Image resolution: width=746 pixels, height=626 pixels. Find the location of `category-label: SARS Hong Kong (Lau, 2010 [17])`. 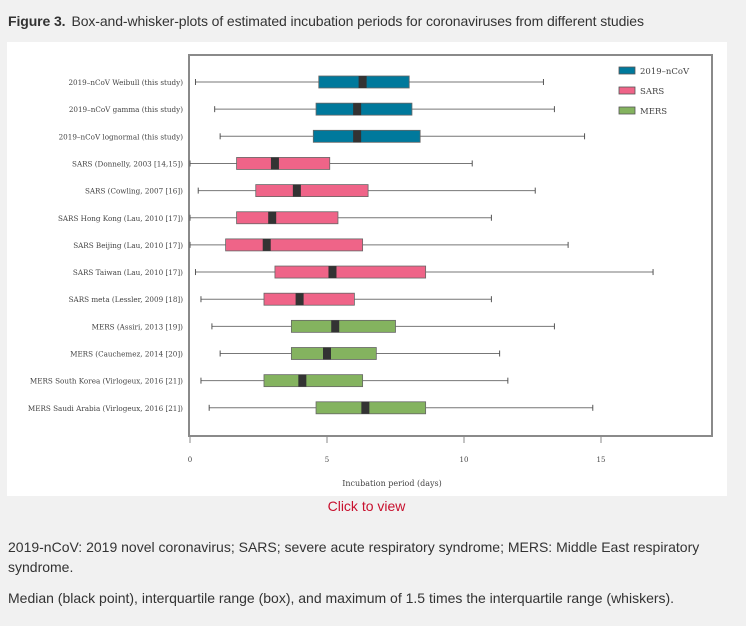

category-label: SARS Hong Kong (Lau, 2010 [17]) is located at coordinates (120, 218).